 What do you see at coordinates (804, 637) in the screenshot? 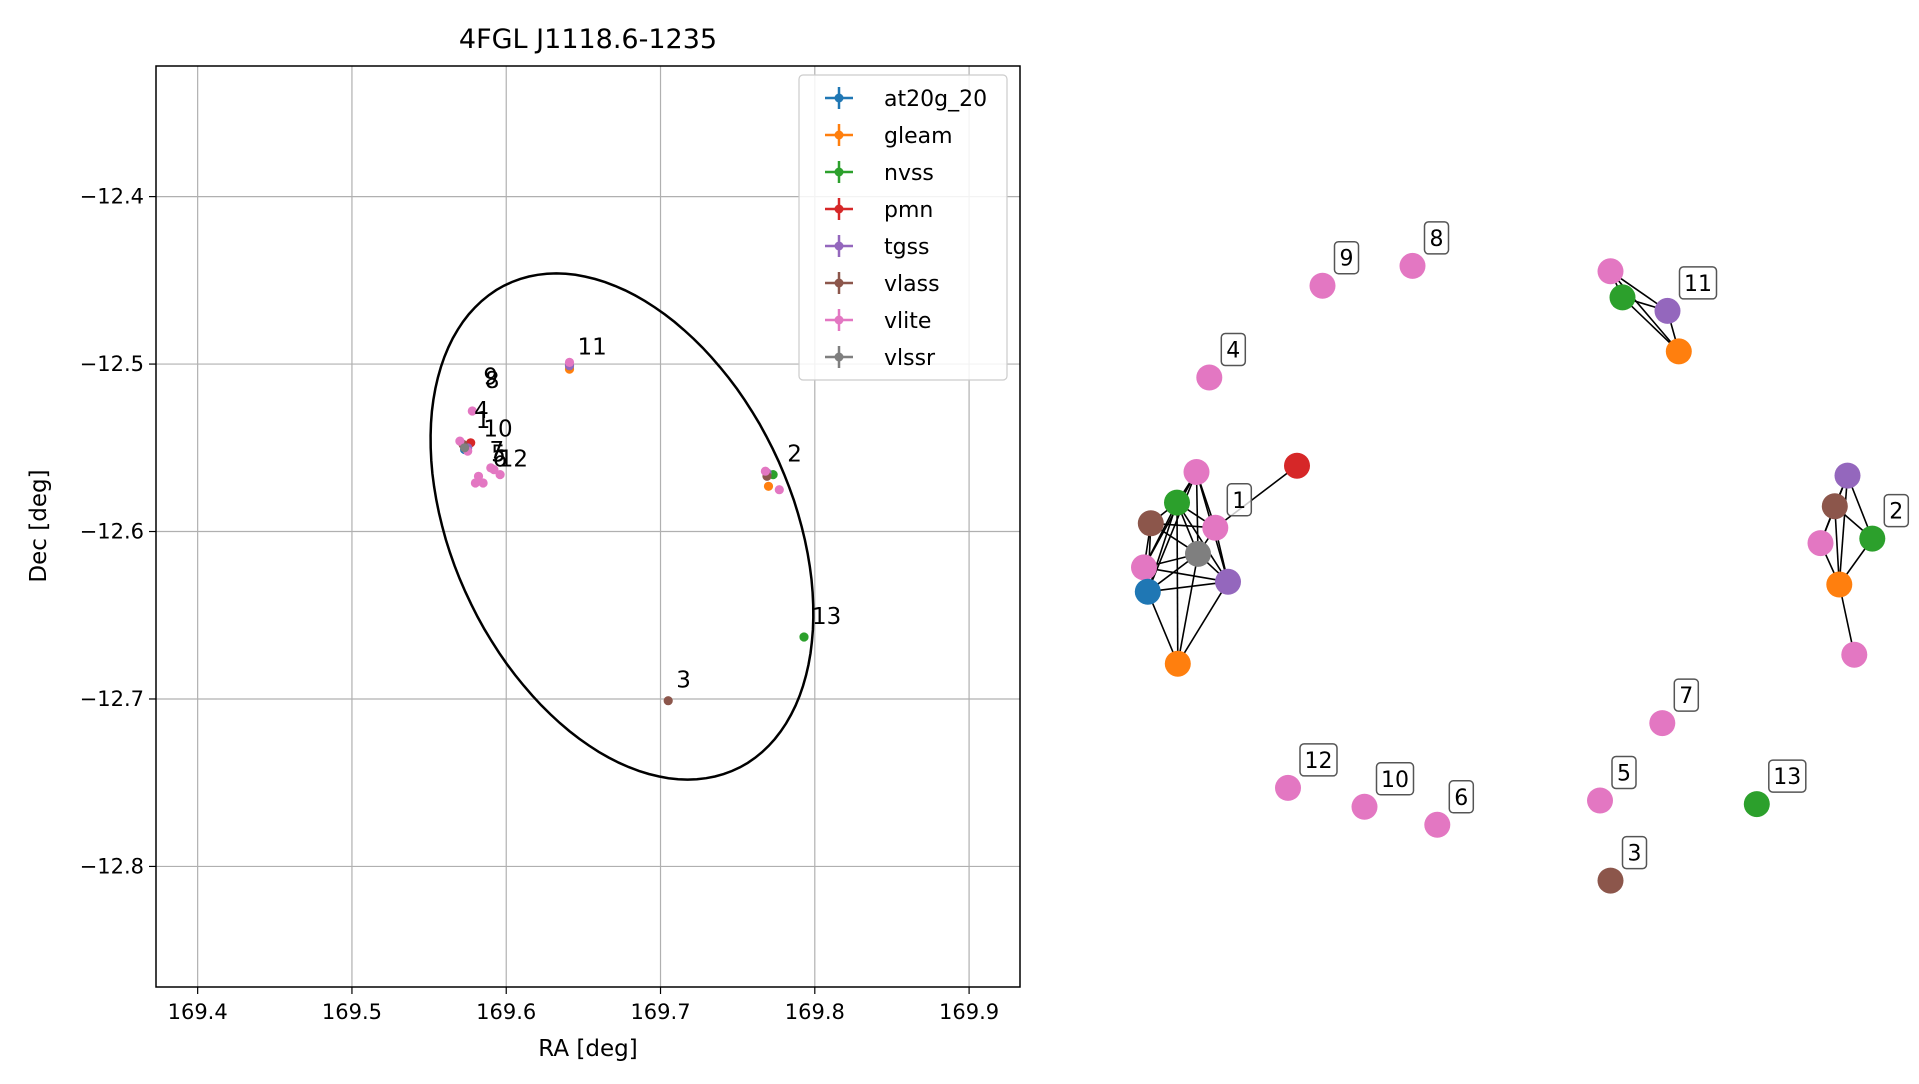
I see `point-nvss` at bounding box center [804, 637].